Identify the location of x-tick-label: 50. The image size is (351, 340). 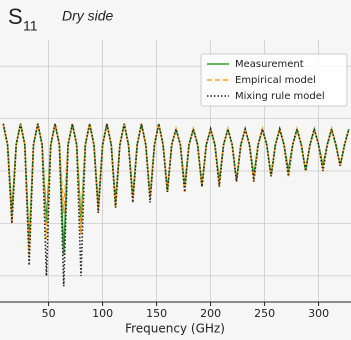
(49, 313).